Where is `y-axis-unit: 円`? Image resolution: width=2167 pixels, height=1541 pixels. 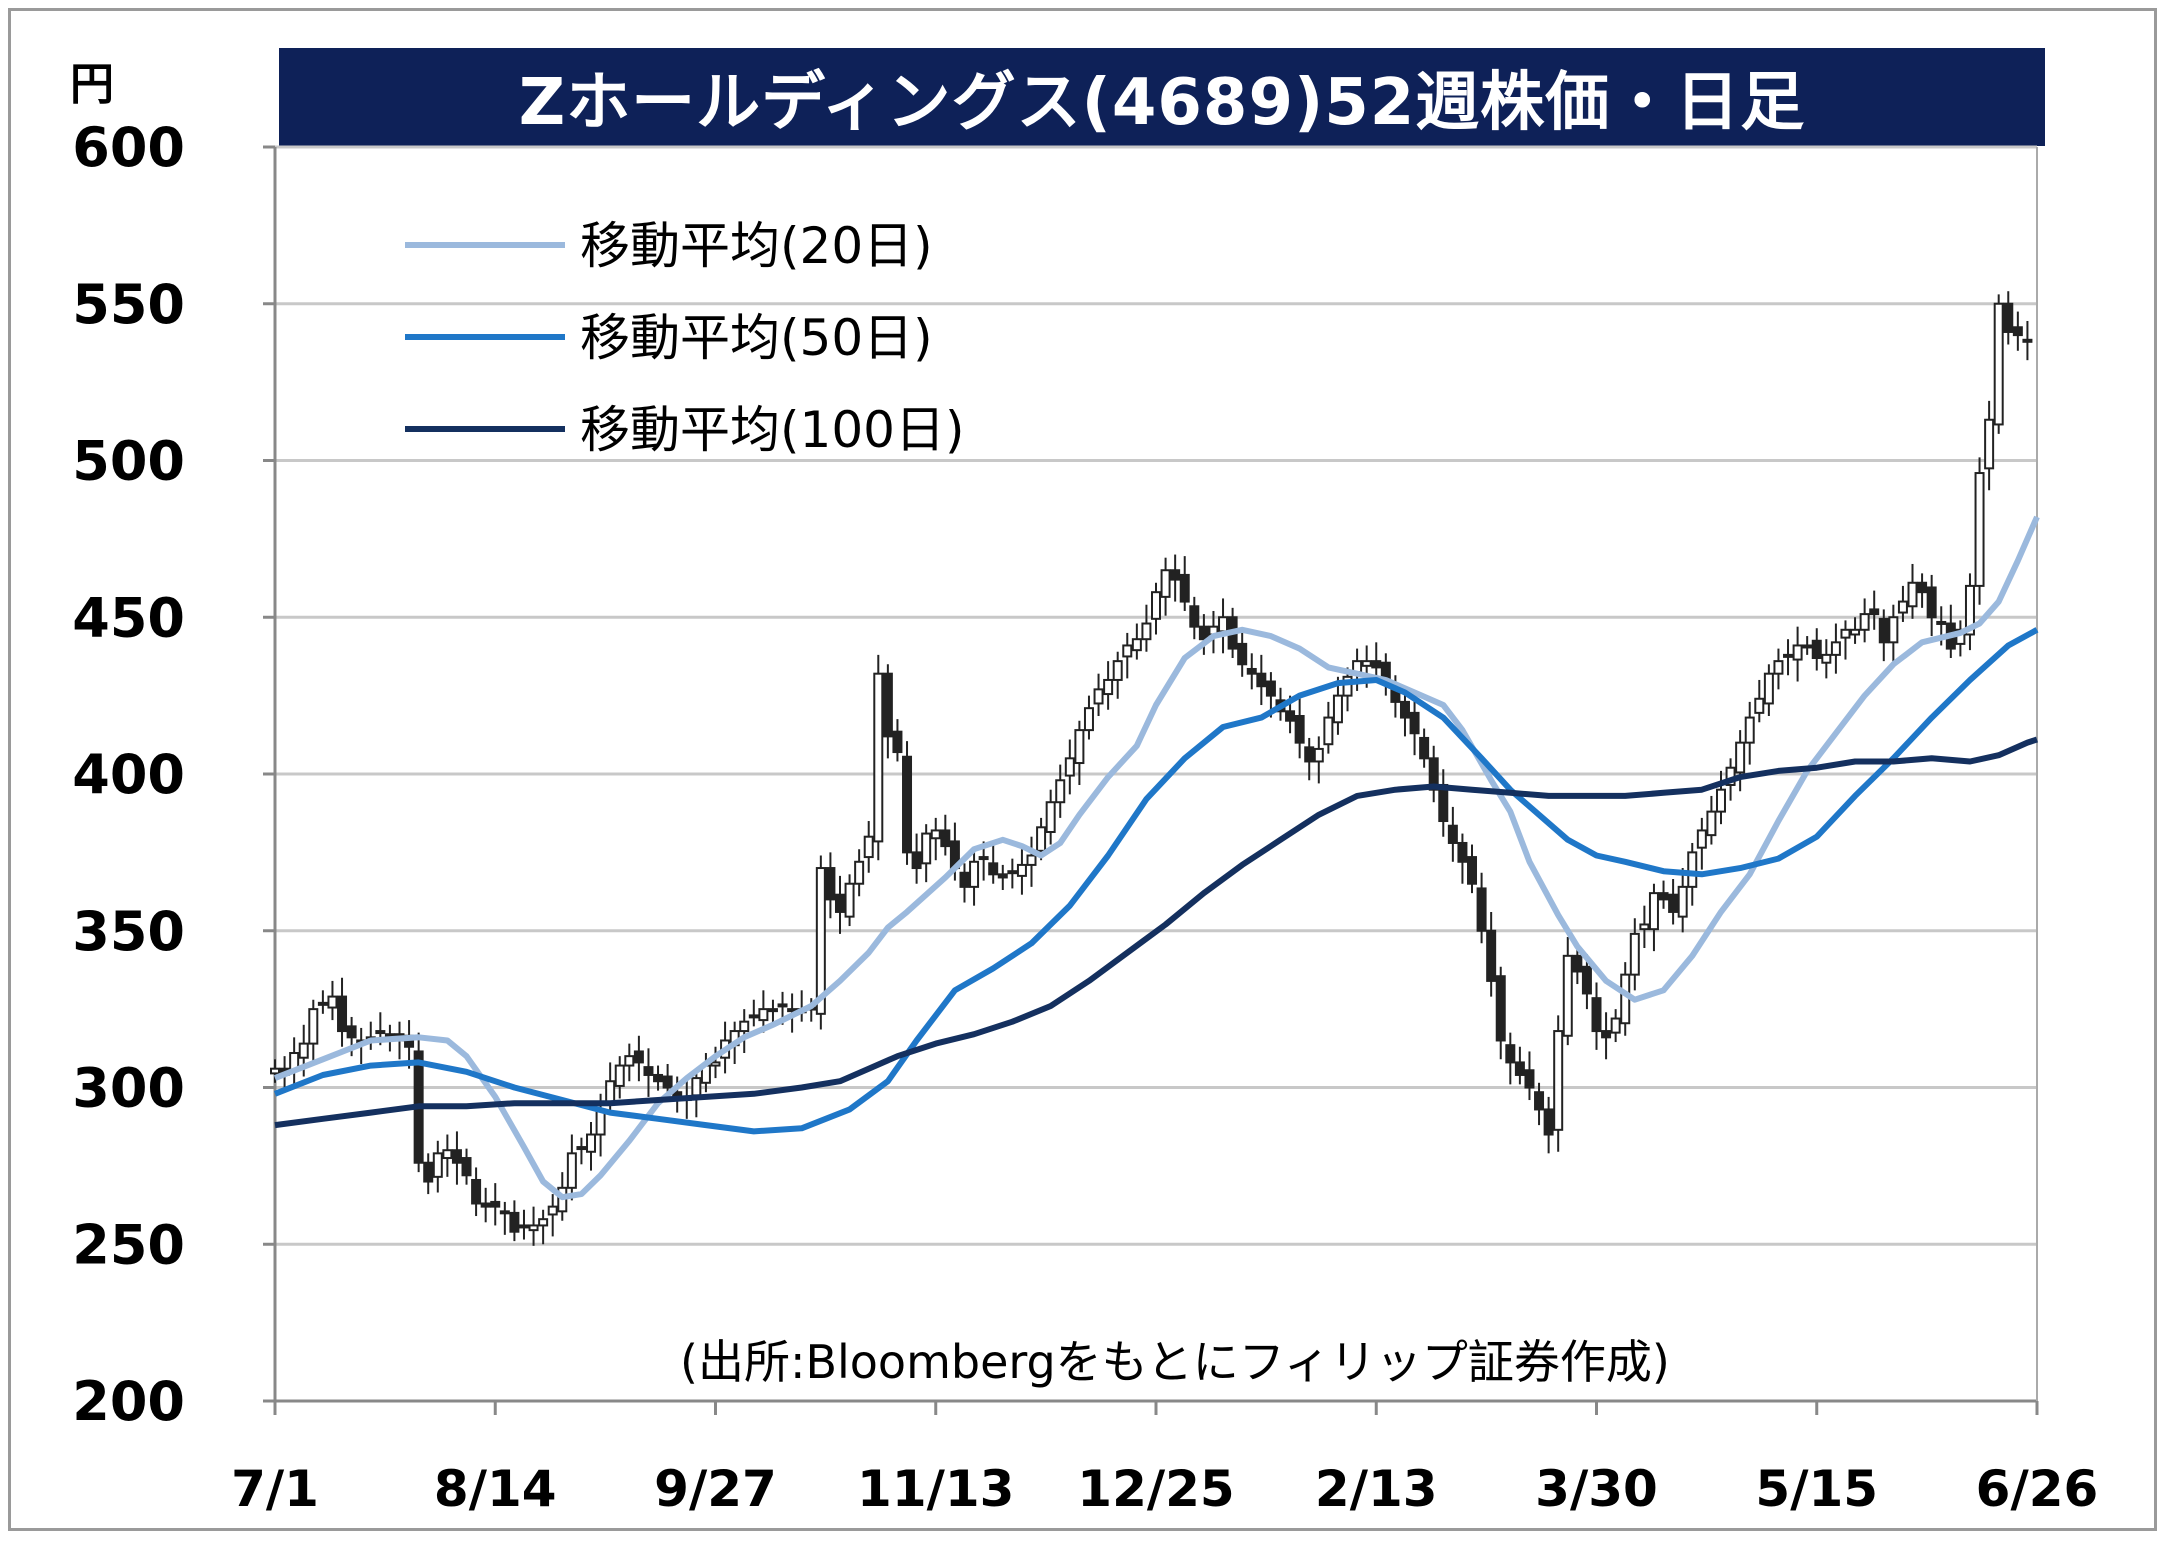 y-axis-unit: 円 is located at coordinates (92, 84).